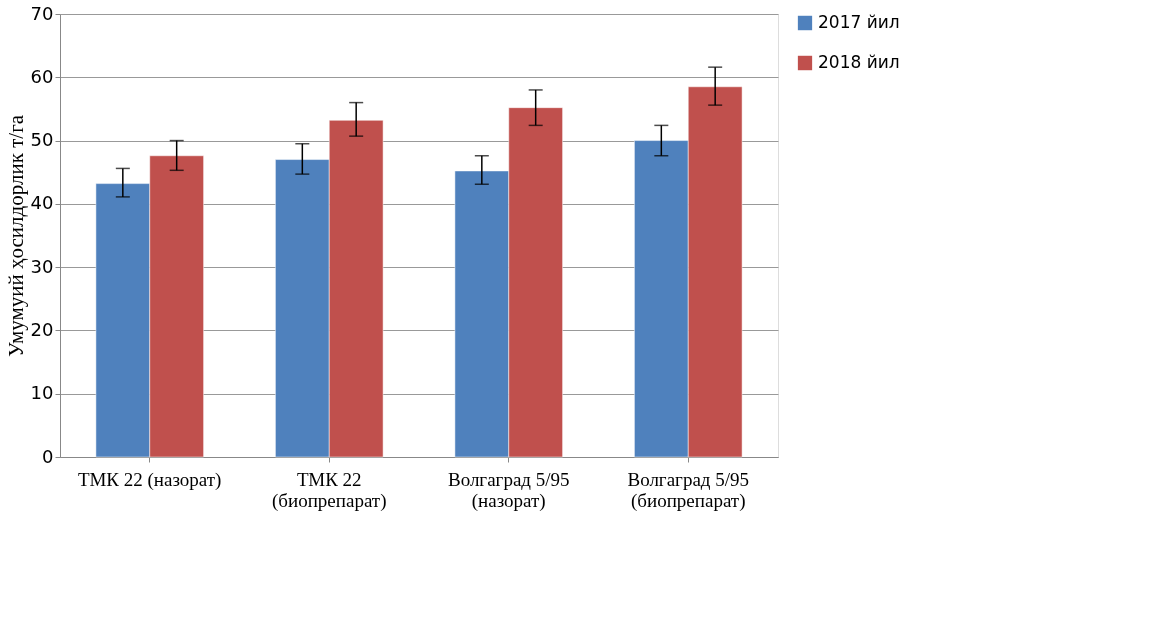  Describe the element at coordinates (42, 266) in the screenshot. I see `y-tick-label: 30` at that location.